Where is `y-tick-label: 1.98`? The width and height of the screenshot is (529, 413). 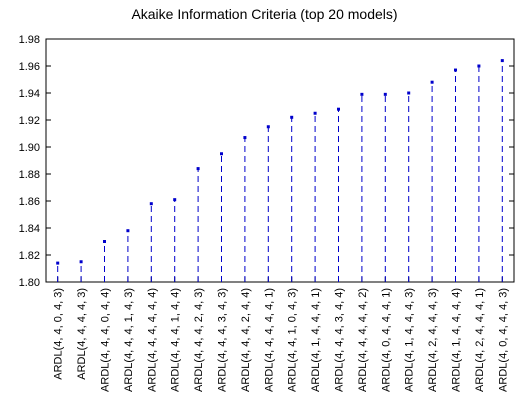 y-tick-label: 1.98 is located at coordinates (29, 40).